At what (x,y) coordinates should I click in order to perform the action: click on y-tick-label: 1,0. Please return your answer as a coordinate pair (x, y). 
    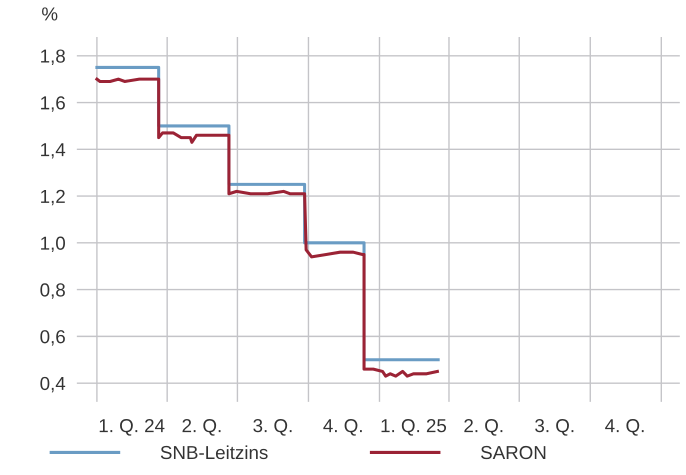
    Looking at the image, I should click on (53, 244).